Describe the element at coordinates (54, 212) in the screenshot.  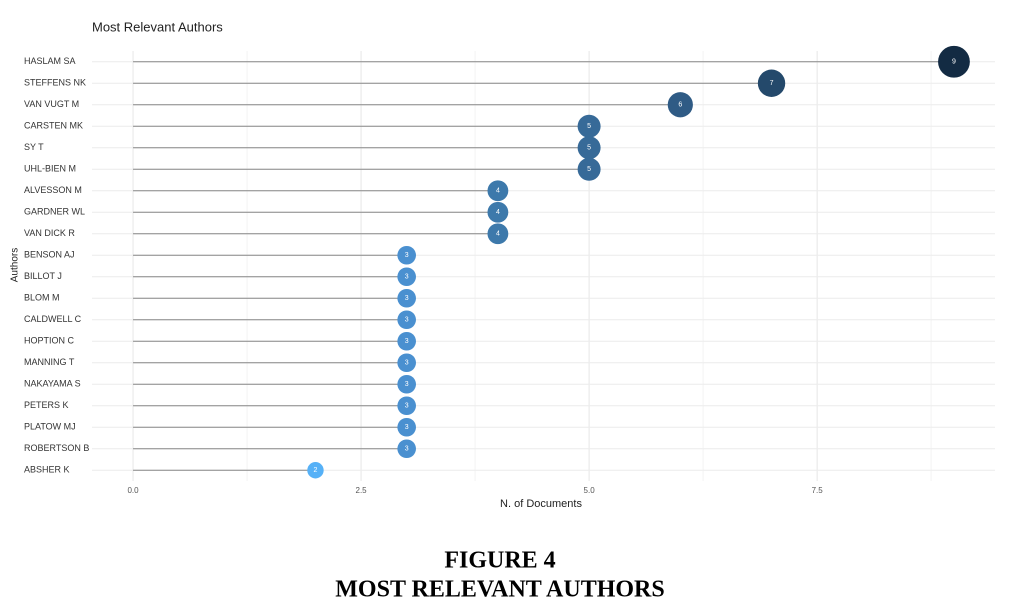
I see `y-tick-label: GARDNER WL` at that location.